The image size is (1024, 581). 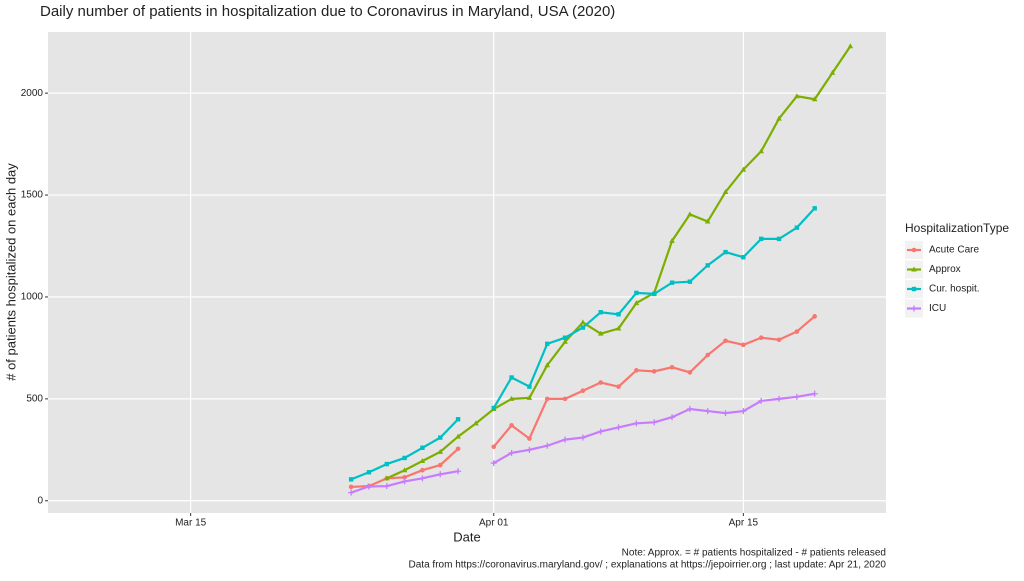 I want to click on legend-label: Approx, so click(x=945, y=269).